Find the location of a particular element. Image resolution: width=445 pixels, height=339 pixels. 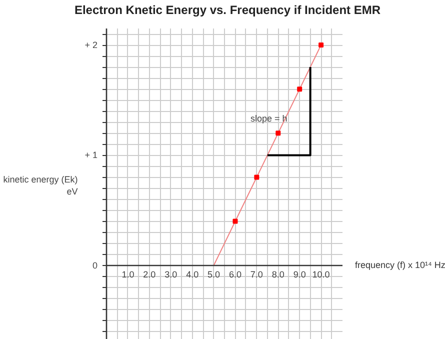

y-tick-label: + 1 is located at coordinates (91, 155).